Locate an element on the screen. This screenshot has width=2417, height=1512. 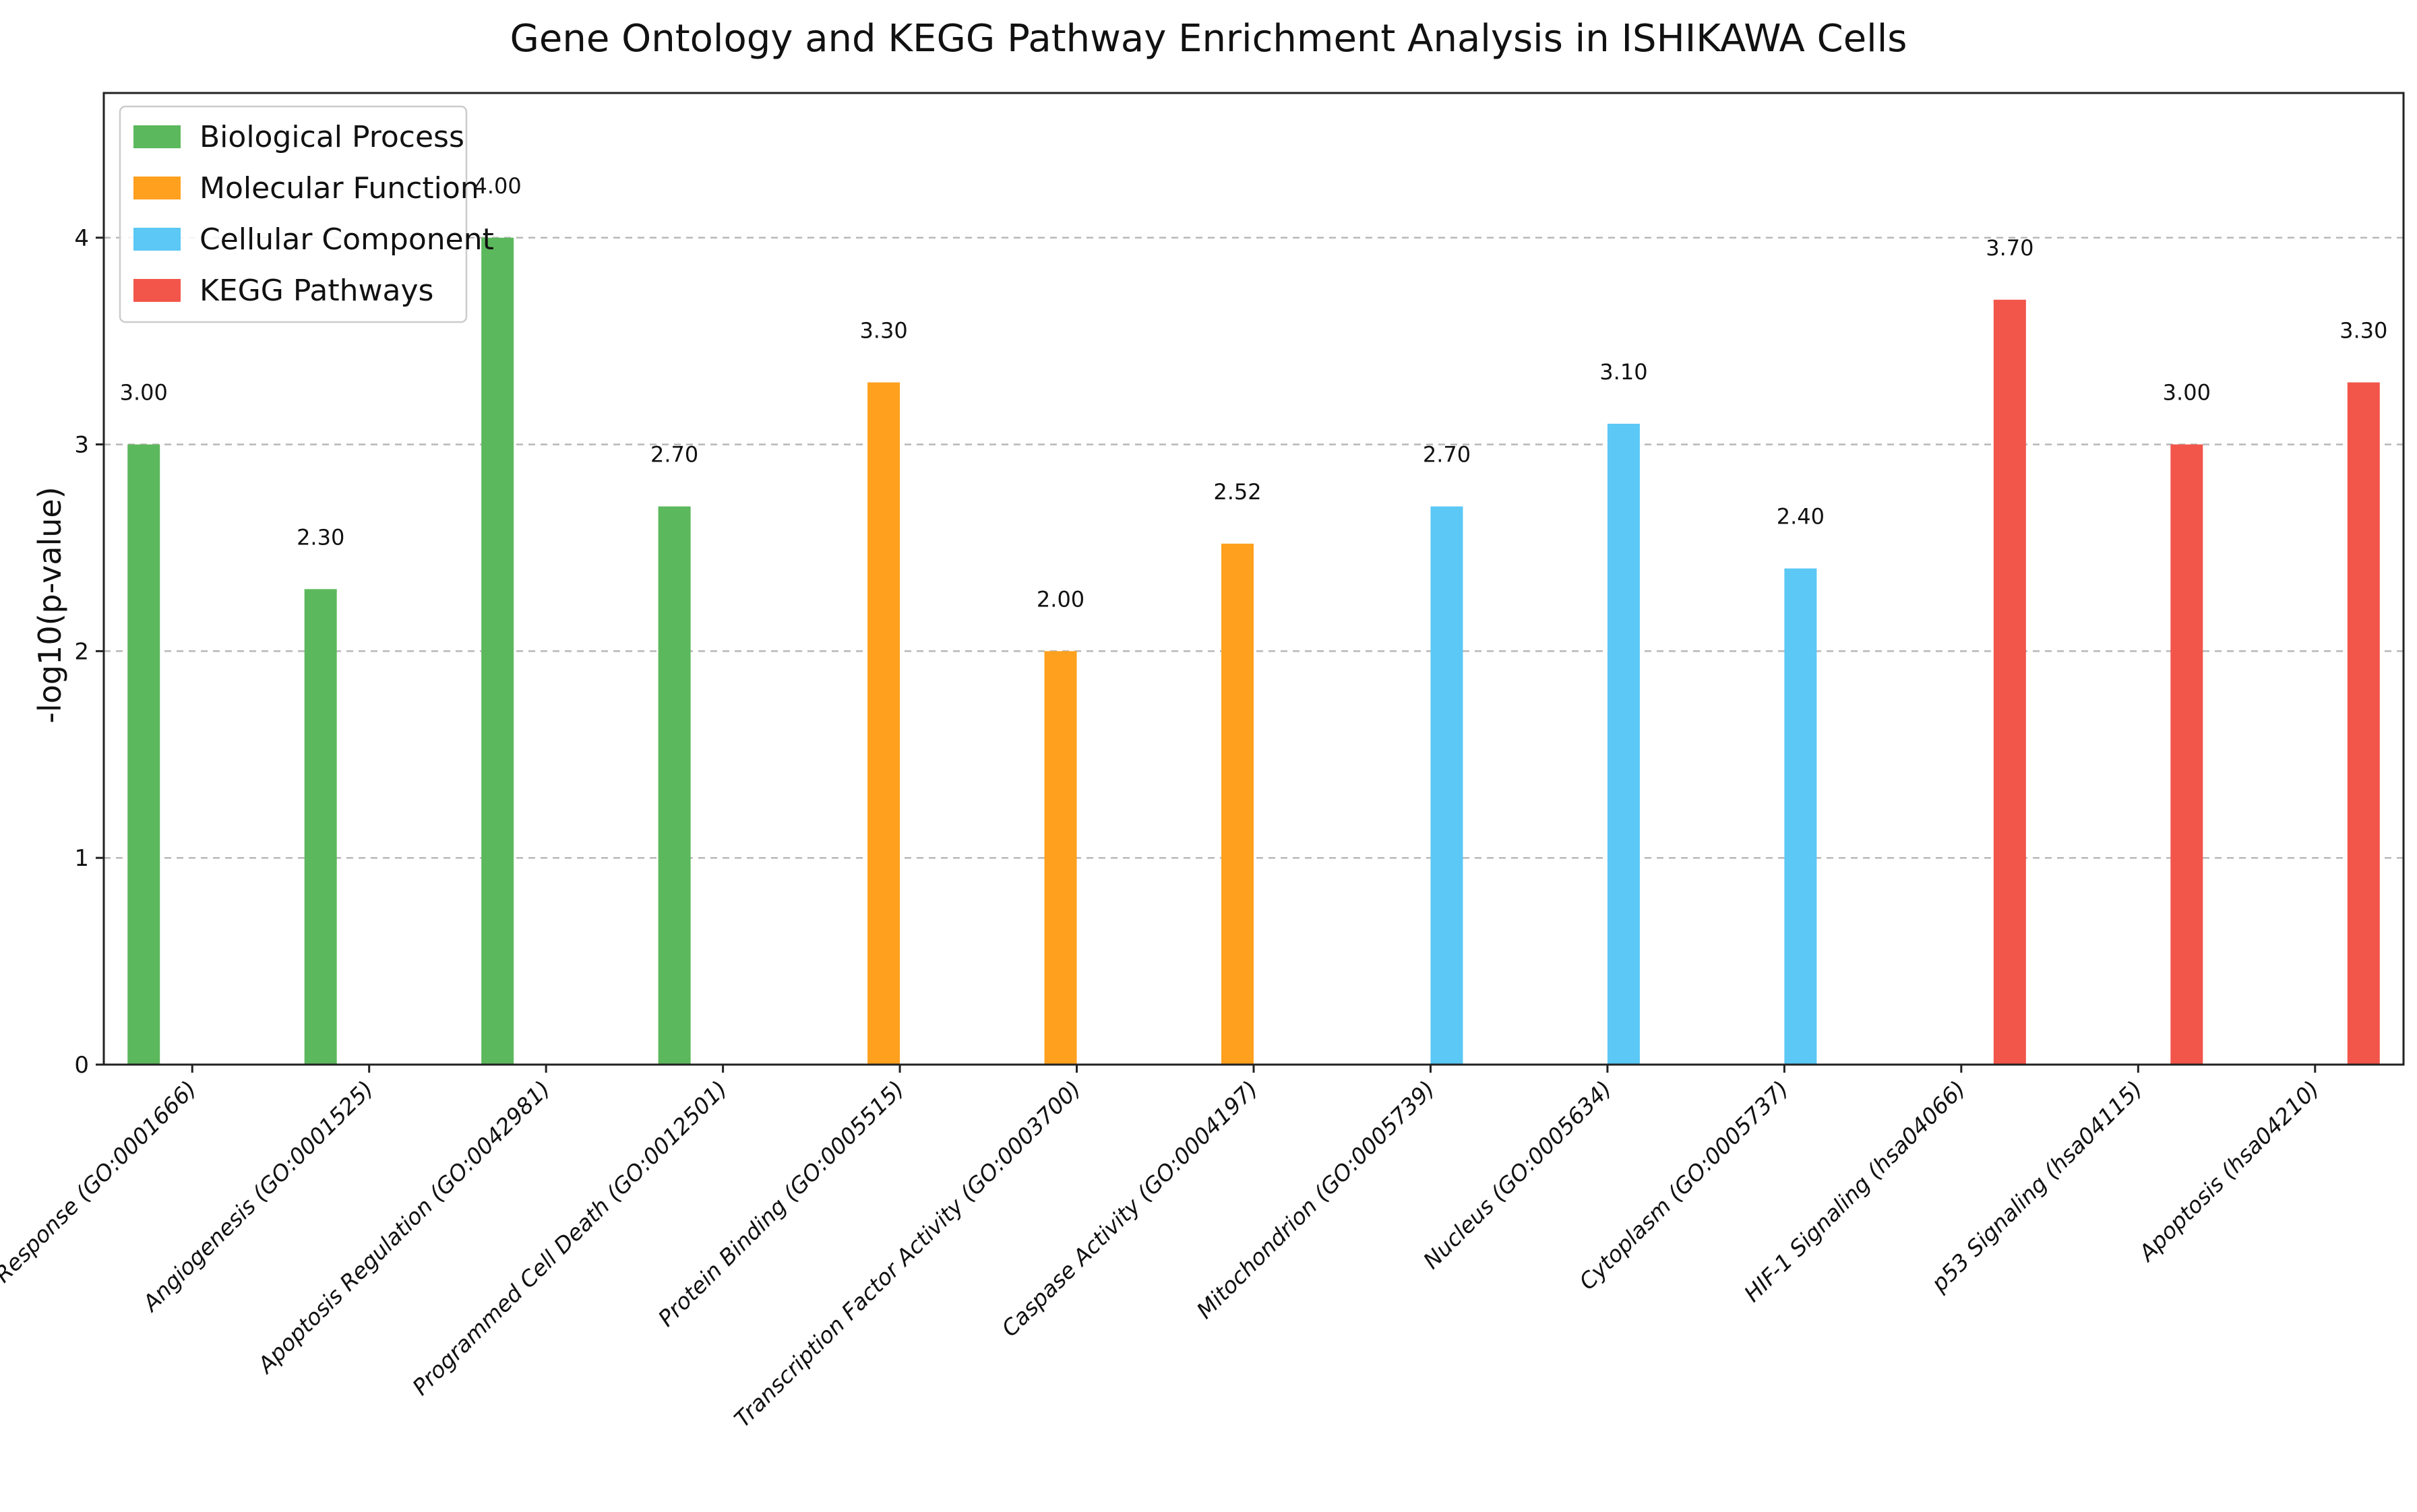
y-tick-label: 1 is located at coordinates (81, 858).